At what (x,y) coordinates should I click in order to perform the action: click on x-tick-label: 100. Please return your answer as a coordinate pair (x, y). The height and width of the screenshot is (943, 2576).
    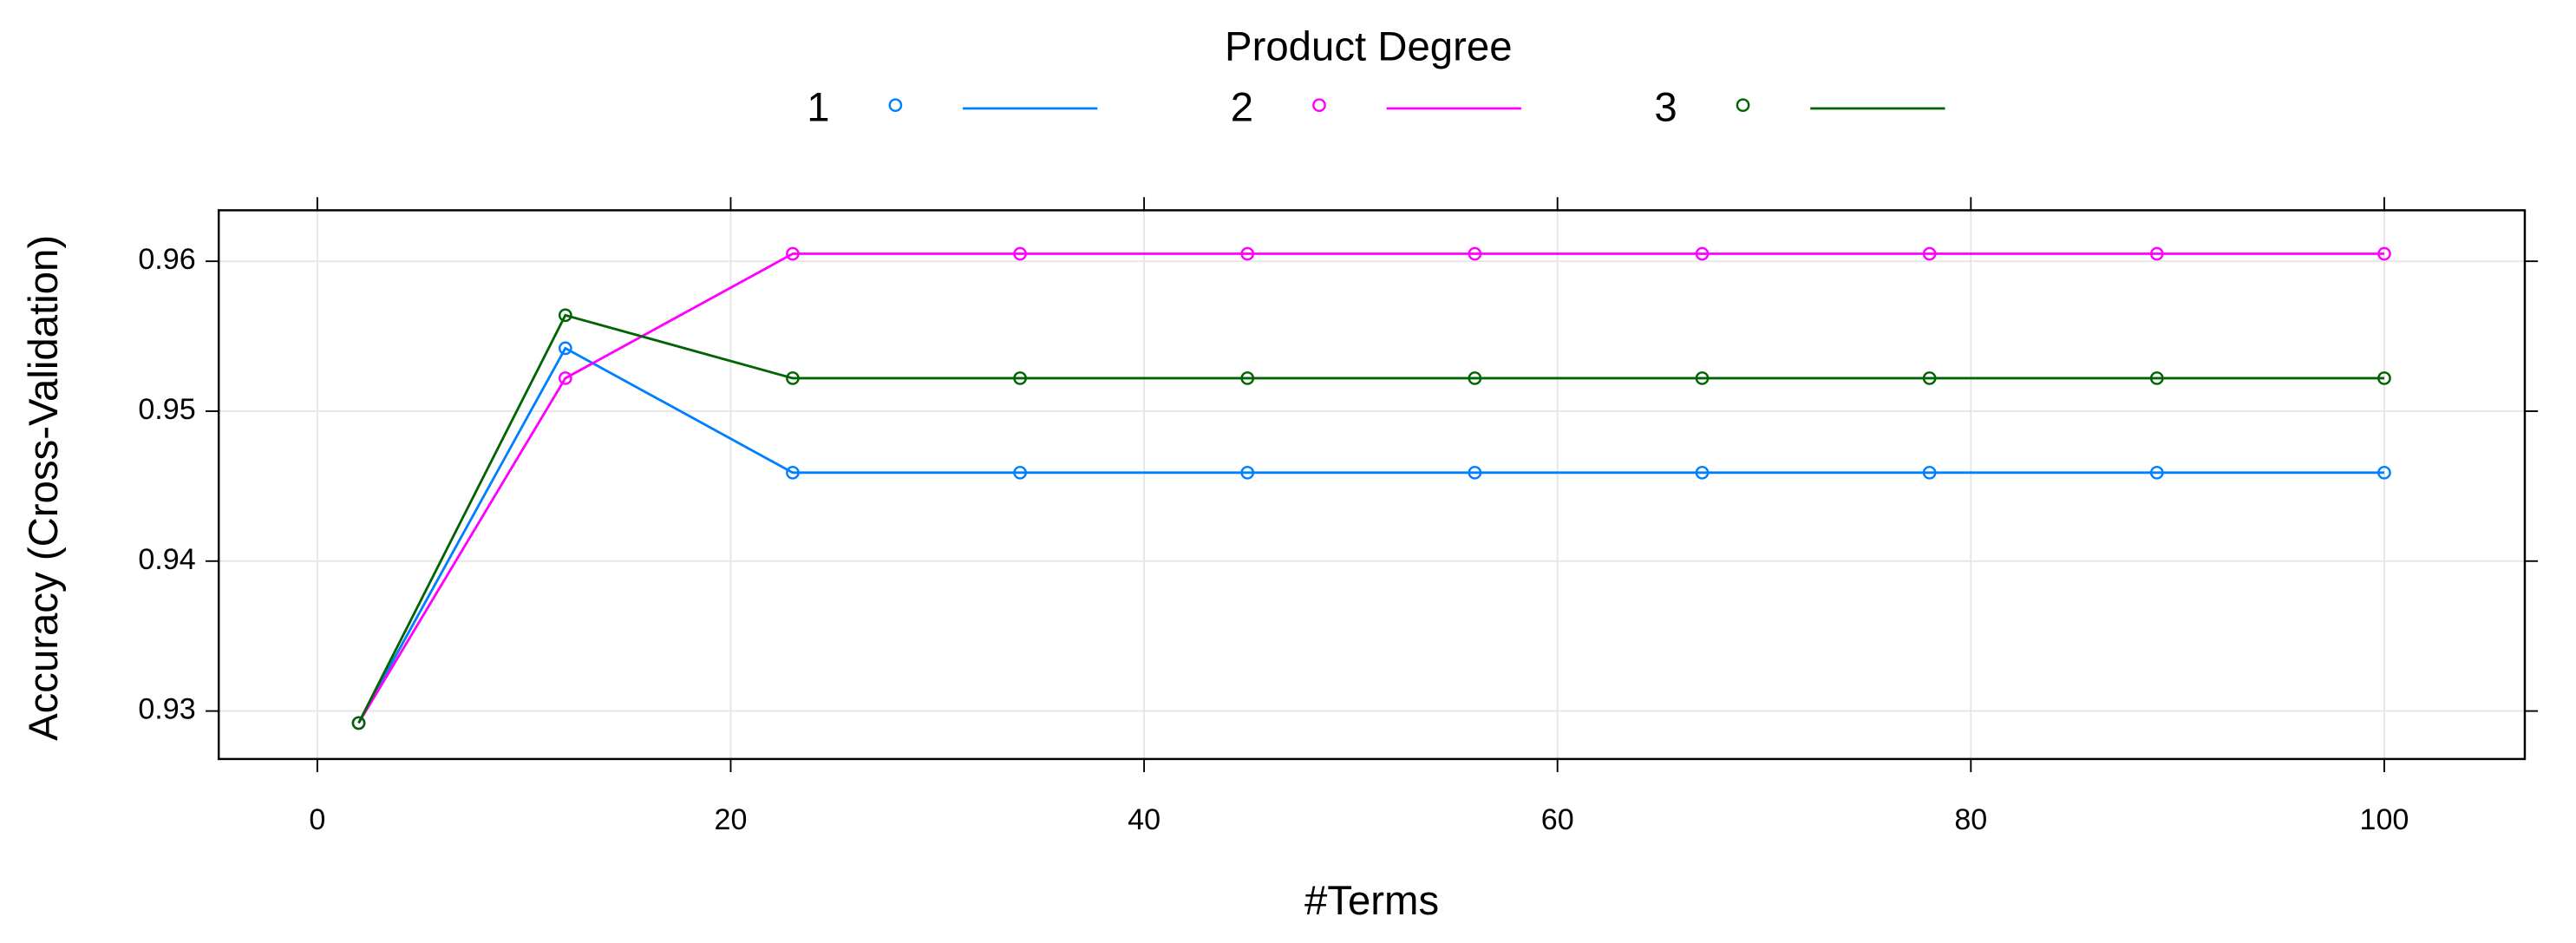
    Looking at the image, I should click on (2384, 819).